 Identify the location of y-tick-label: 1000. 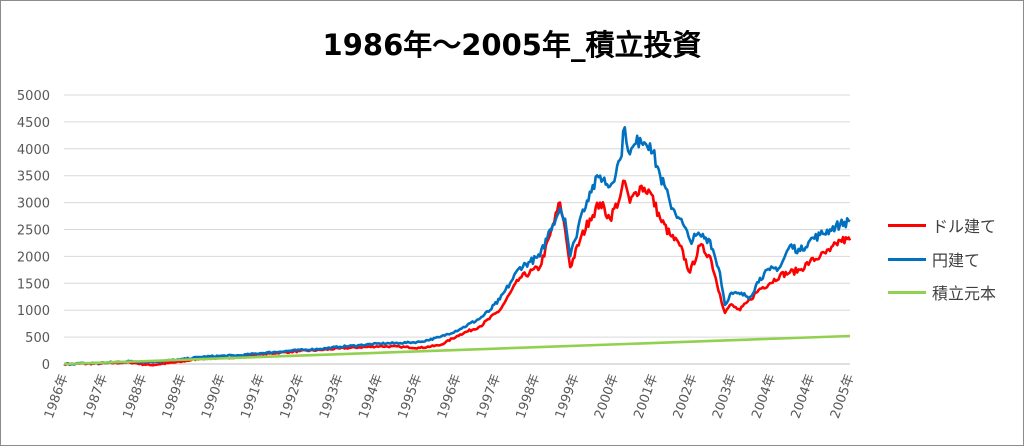
(33, 311).